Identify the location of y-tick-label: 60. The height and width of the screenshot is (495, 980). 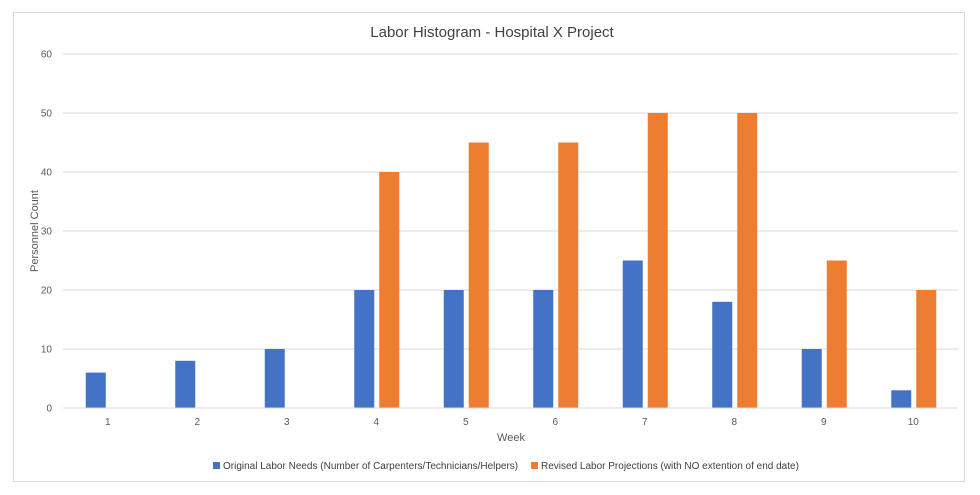
(47, 55).